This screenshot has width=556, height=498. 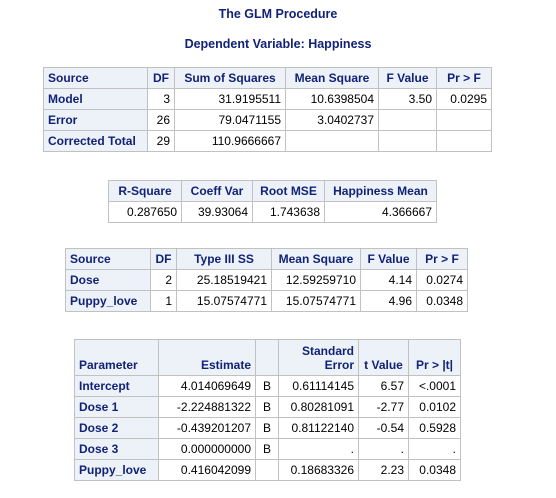 I want to click on row-label: Error, so click(x=95, y=120).